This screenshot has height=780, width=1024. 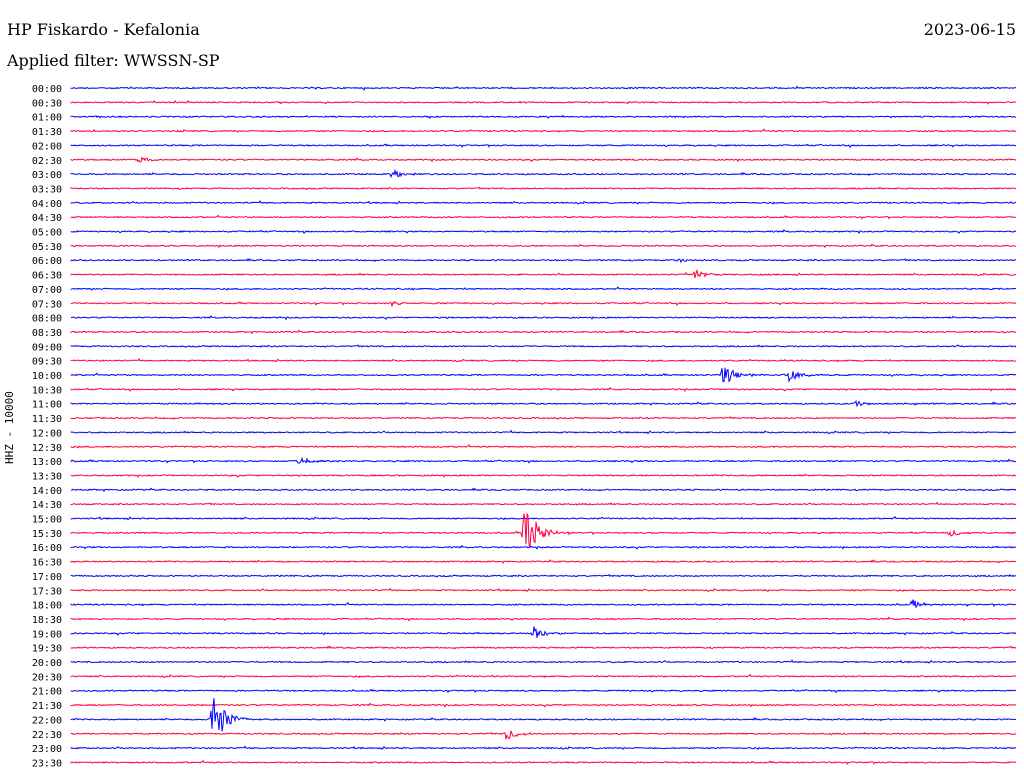 I want to click on row-time-label: 02:30, so click(x=47, y=161).